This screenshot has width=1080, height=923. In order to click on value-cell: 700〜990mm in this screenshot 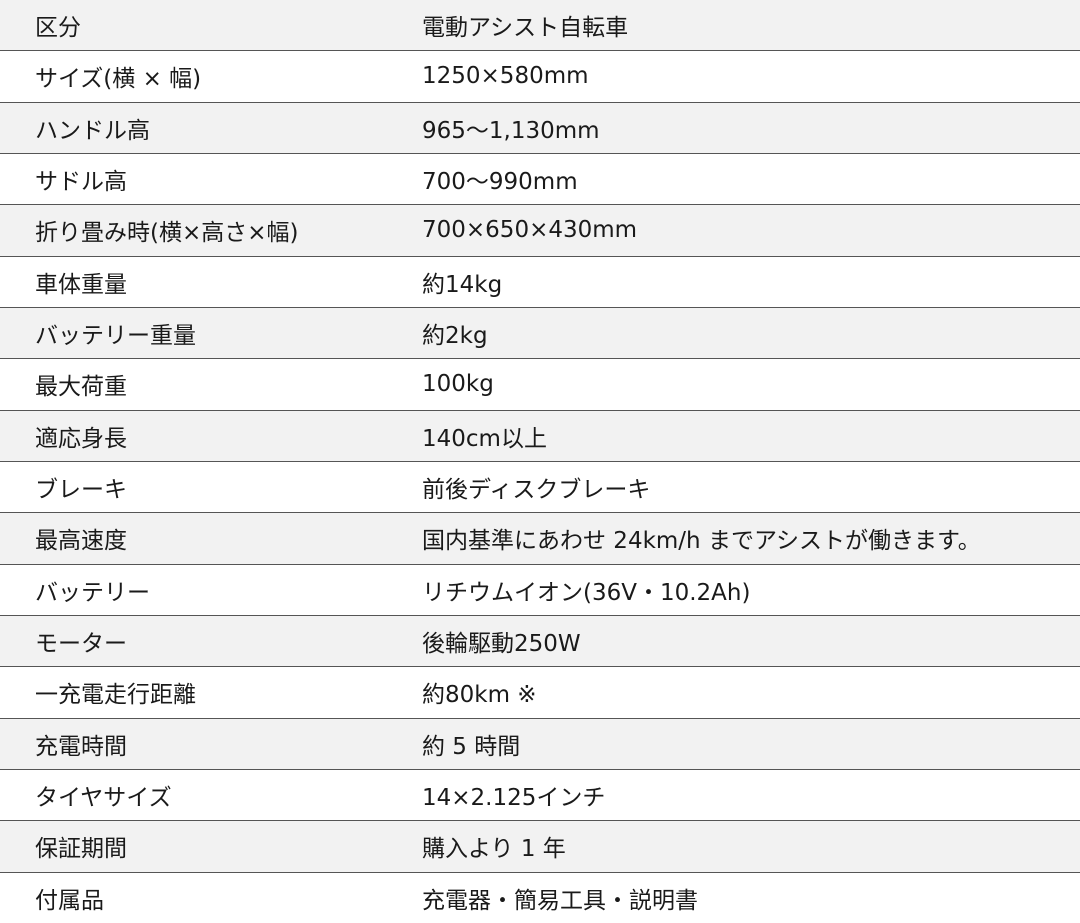, I will do `click(500, 182)`.